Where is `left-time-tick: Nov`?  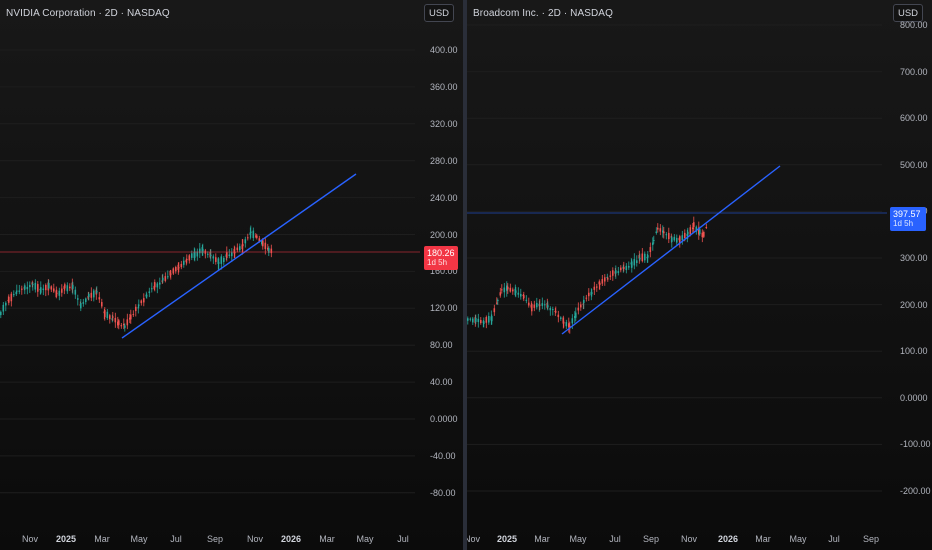
left-time-tick: Nov is located at coordinates (30, 539).